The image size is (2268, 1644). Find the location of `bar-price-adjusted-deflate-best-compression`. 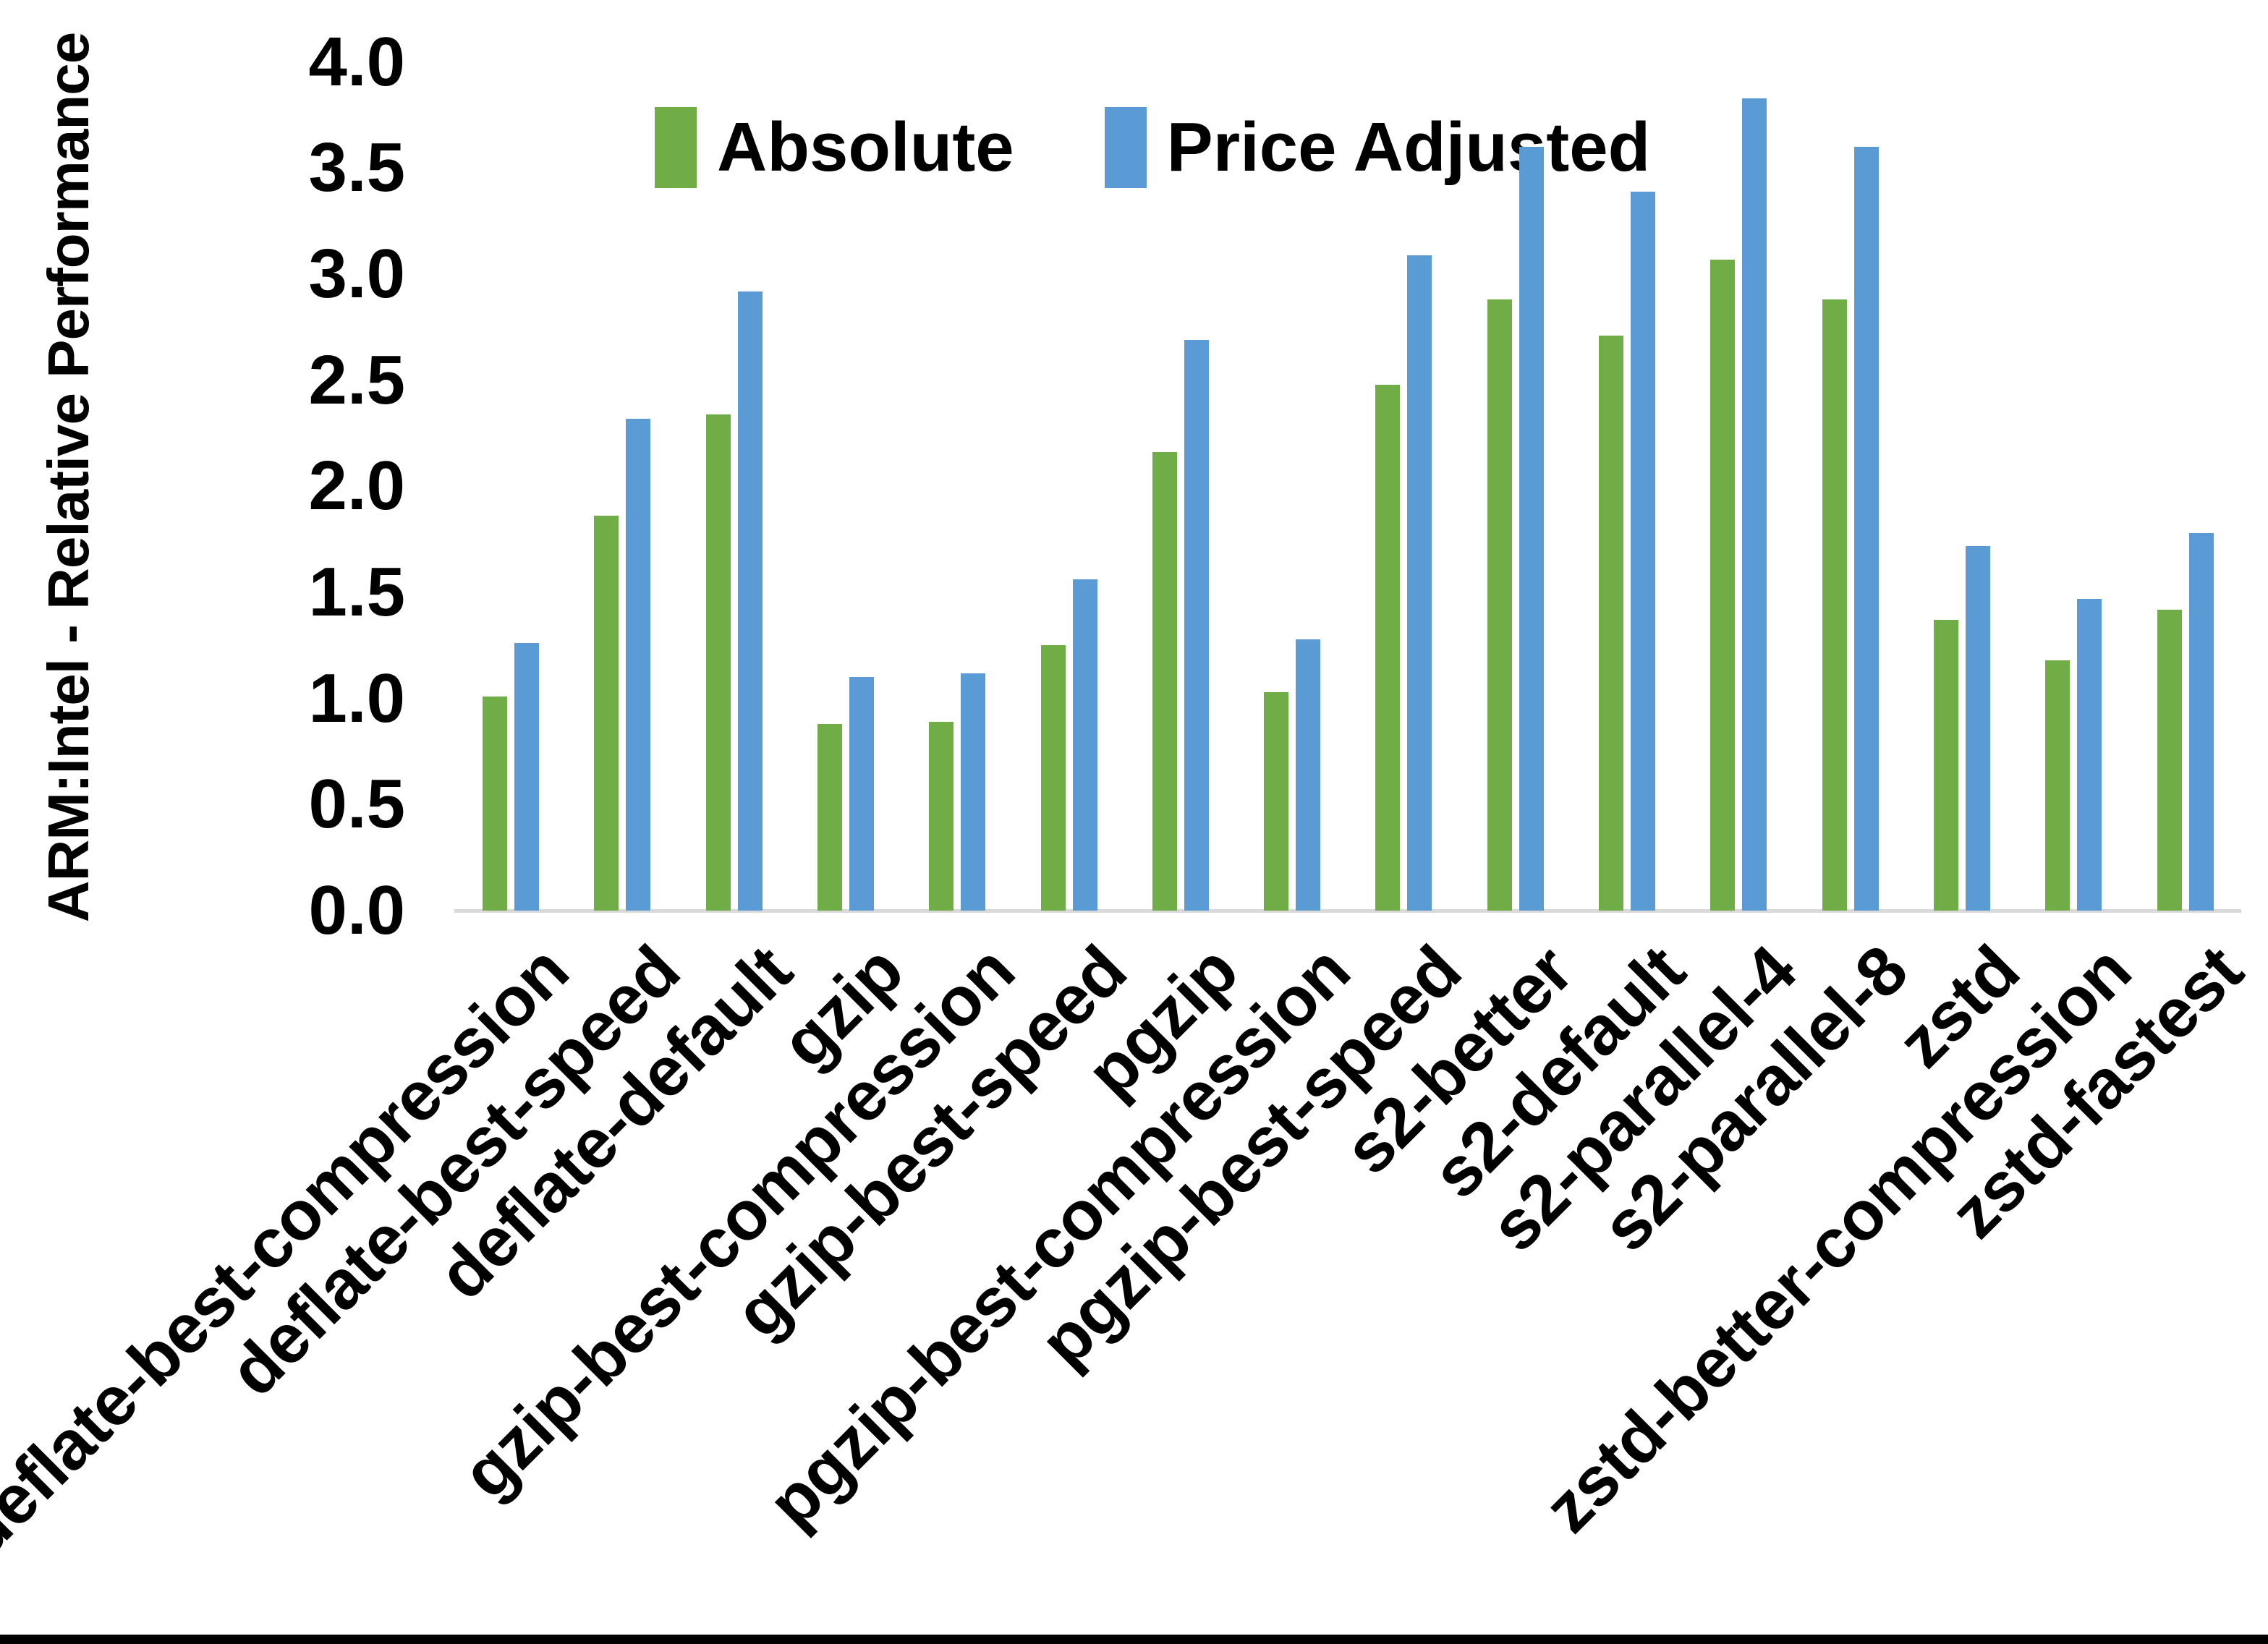

bar-price-adjusted-deflate-best-compression is located at coordinates (526, 777).